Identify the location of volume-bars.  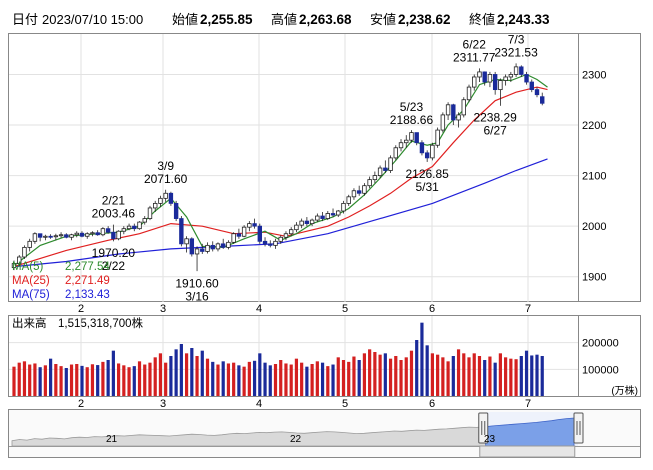
(278, 359).